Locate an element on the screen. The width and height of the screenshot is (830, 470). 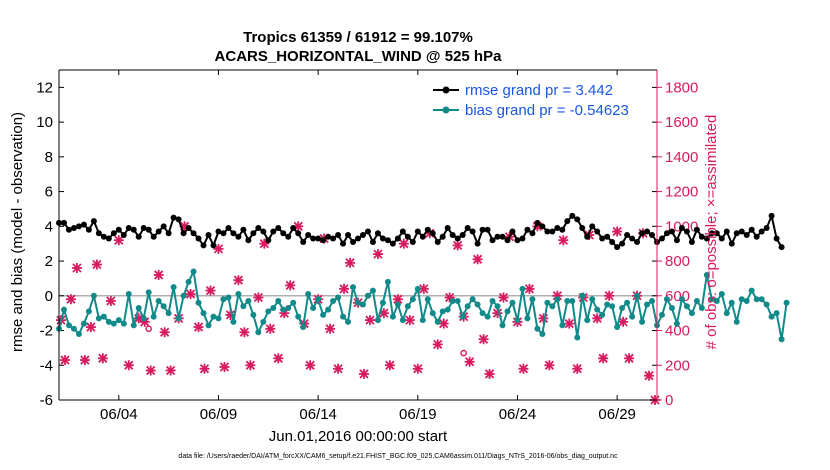
y-right-tick-label: 0 is located at coordinates (669, 400).